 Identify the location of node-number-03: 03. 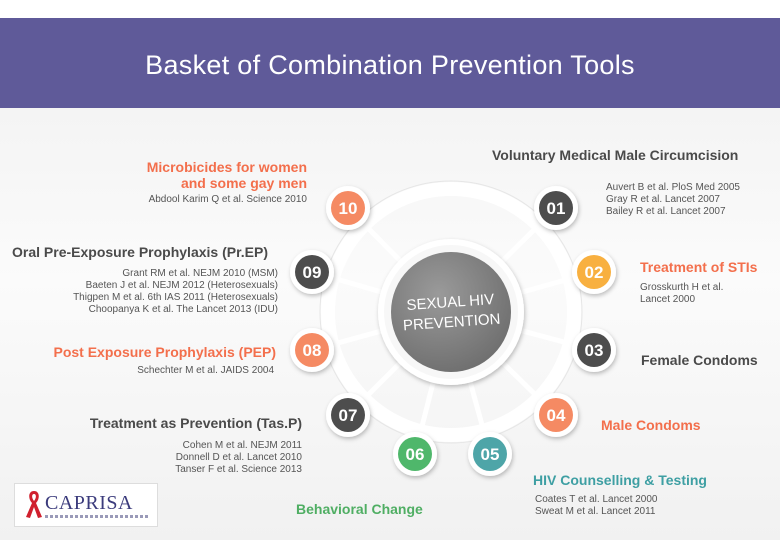
(594, 350).